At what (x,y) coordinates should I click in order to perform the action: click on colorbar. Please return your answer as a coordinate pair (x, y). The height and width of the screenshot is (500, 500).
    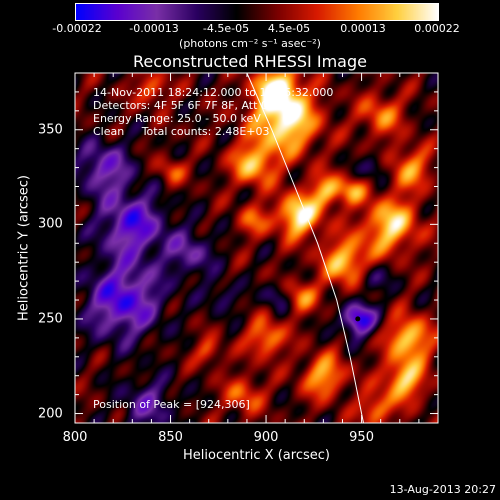
    Looking at the image, I should click on (257, 12).